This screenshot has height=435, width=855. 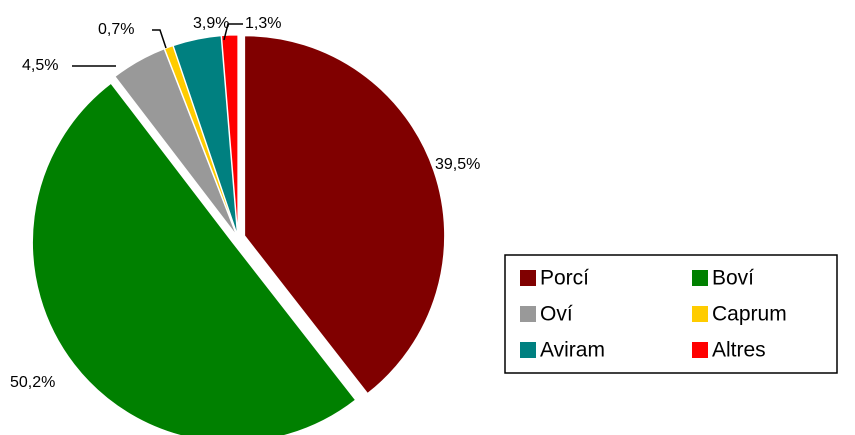 What do you see at coordinates (572, 350) in the screenshot?
I see `legend-label: Aviram` at bounding box center [572, 350].